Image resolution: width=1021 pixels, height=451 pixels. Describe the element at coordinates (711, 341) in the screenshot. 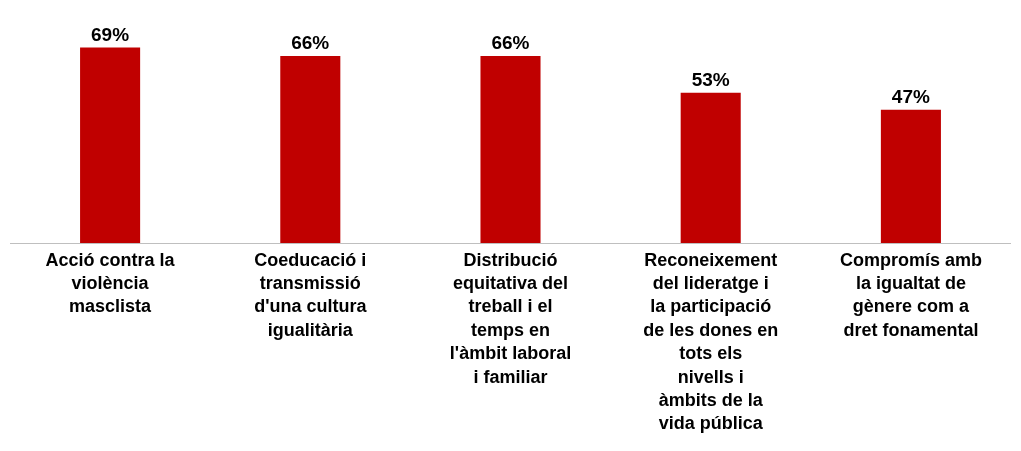

I see `x-tick-label: Reconeixement del lideratge i la participació de les dones en tots els nivells i àmbits de la vida pública` at that location.